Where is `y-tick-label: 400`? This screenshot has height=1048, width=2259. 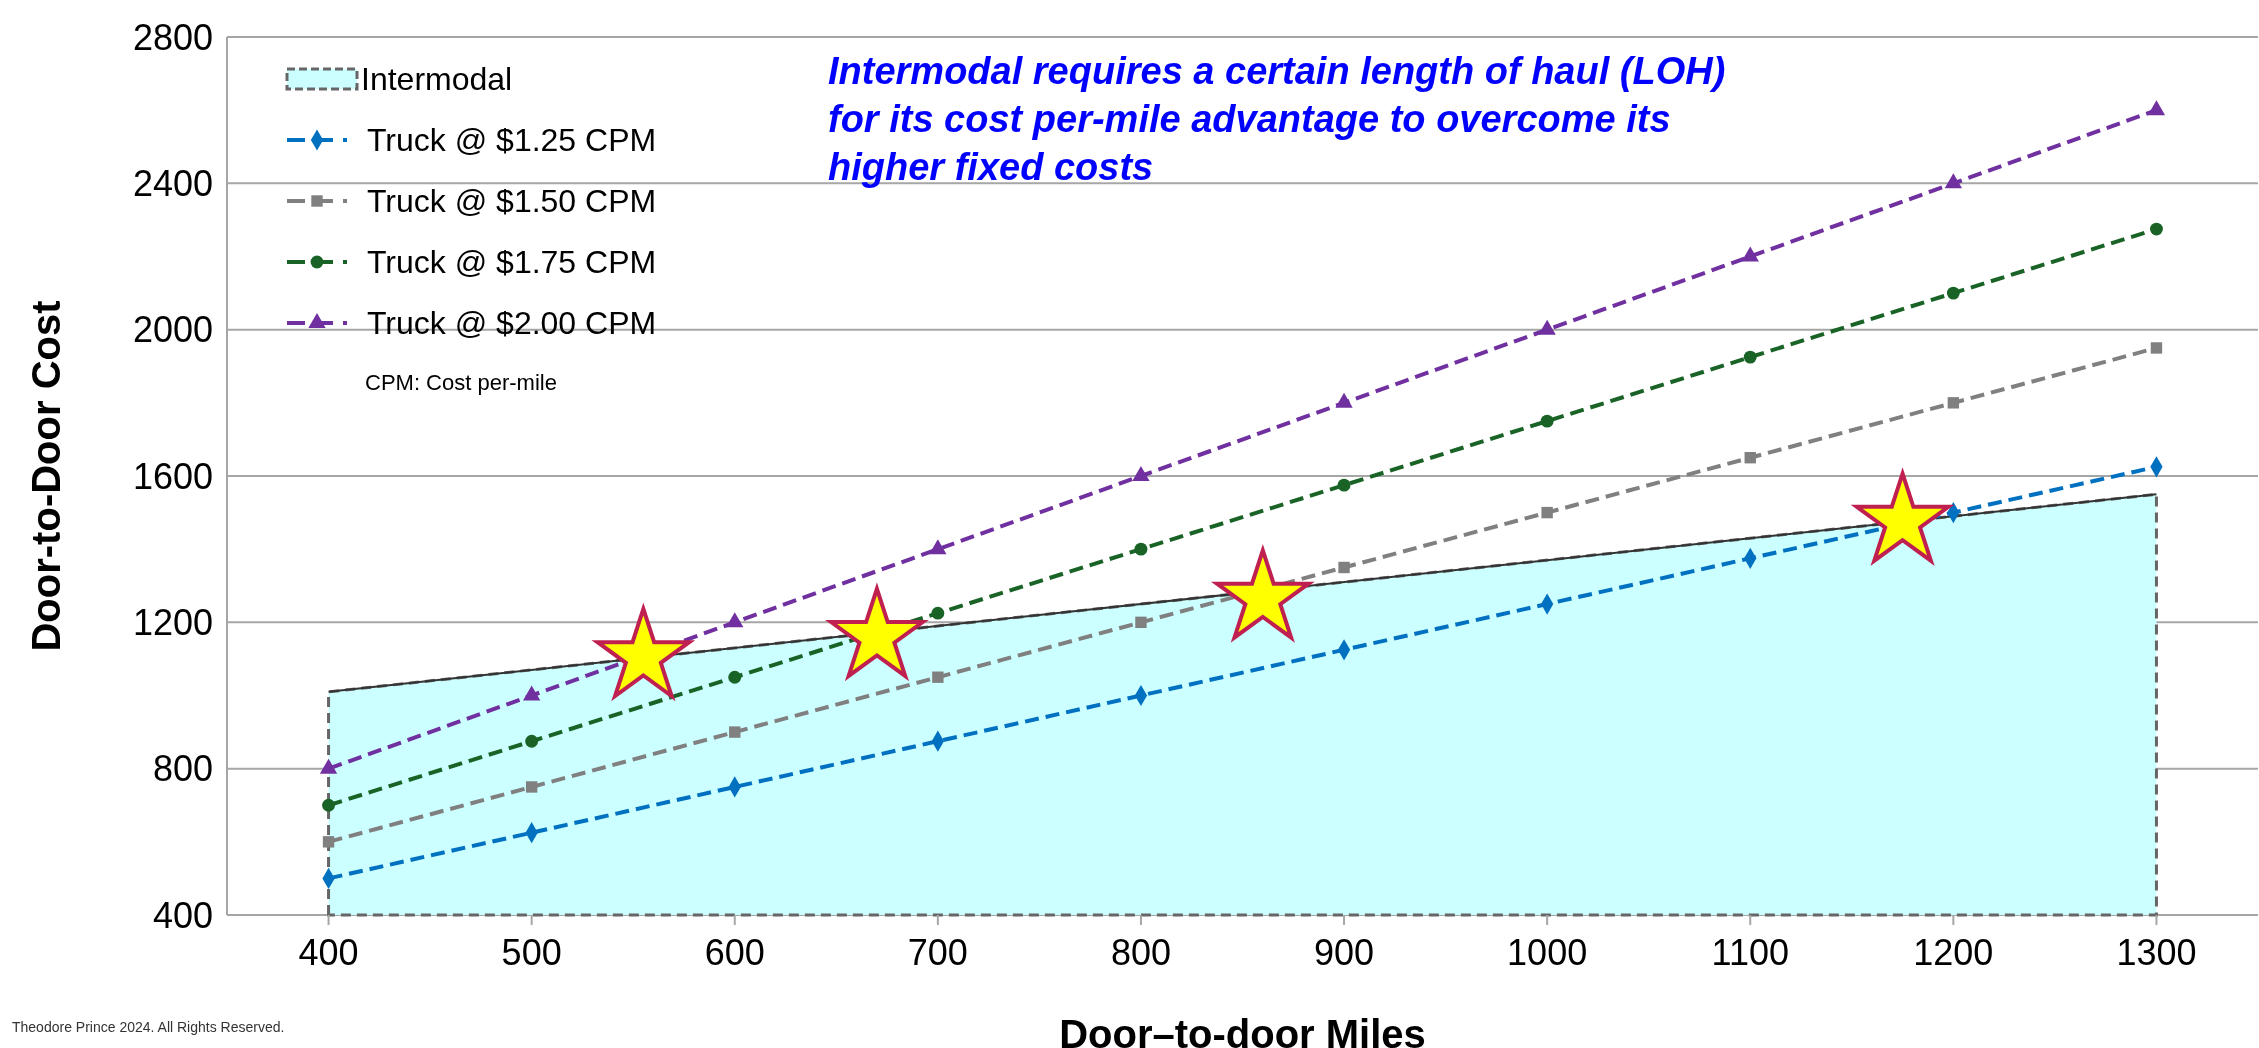
y-tick-label: 400 is located at coordinates (182, 915).